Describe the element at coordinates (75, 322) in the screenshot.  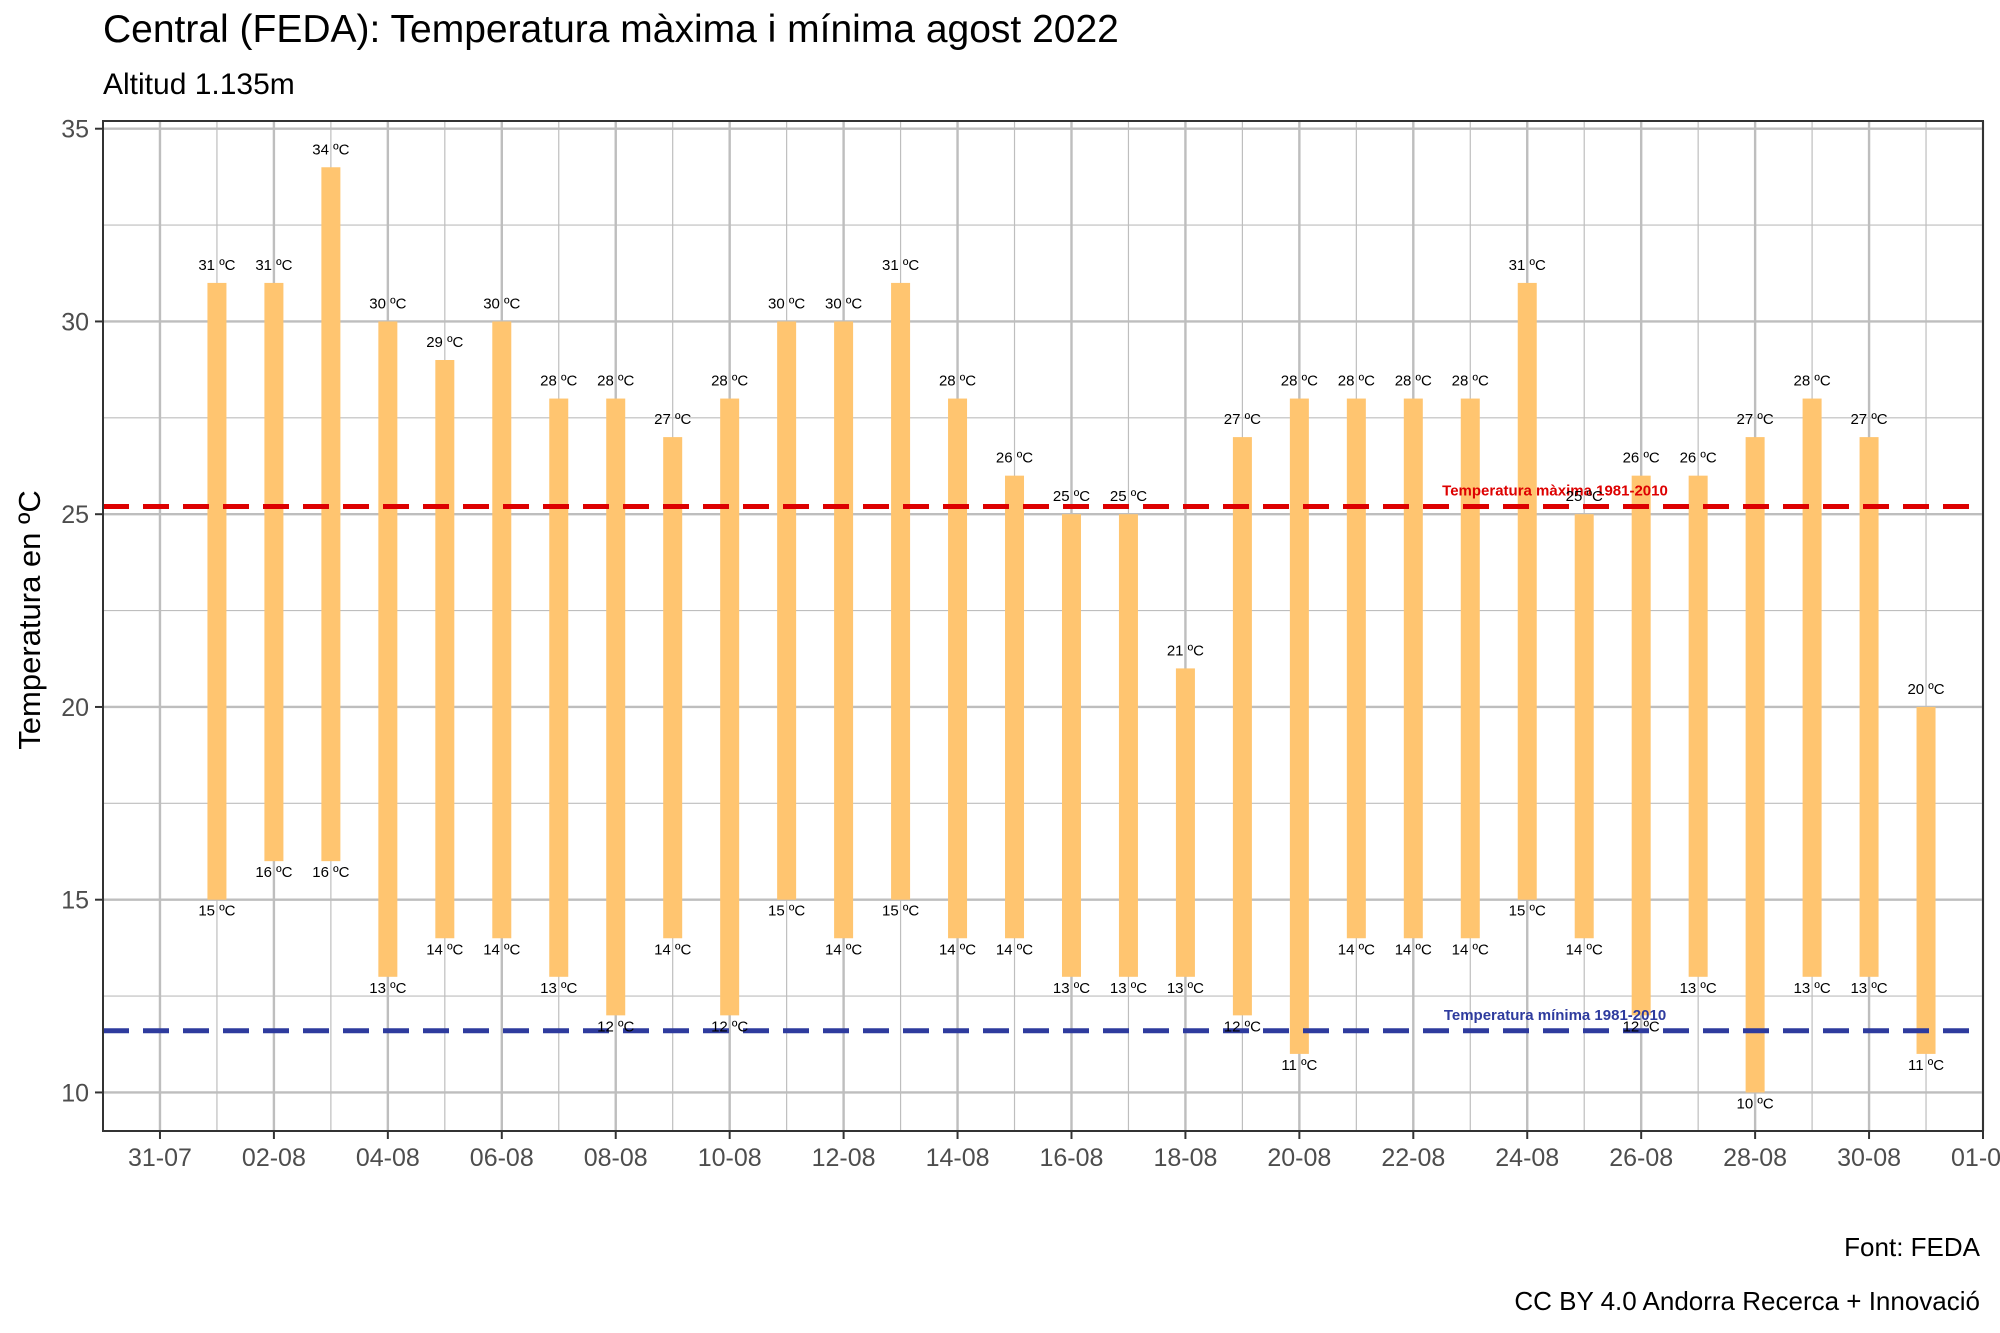
I see `y-tick-label: 30` at that location.